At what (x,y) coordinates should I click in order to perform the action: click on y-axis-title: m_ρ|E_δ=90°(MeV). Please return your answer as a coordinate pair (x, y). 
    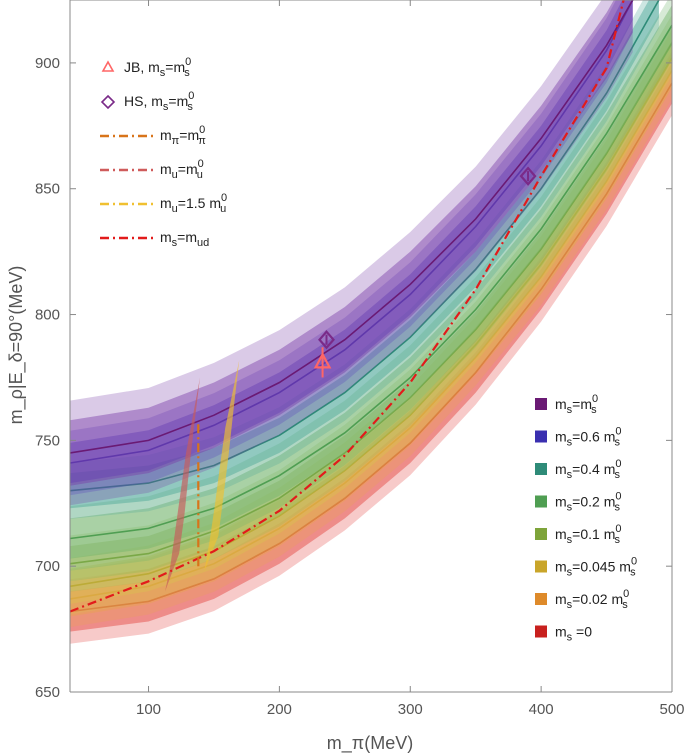
    Looking at the image, I should click on (16, 345).